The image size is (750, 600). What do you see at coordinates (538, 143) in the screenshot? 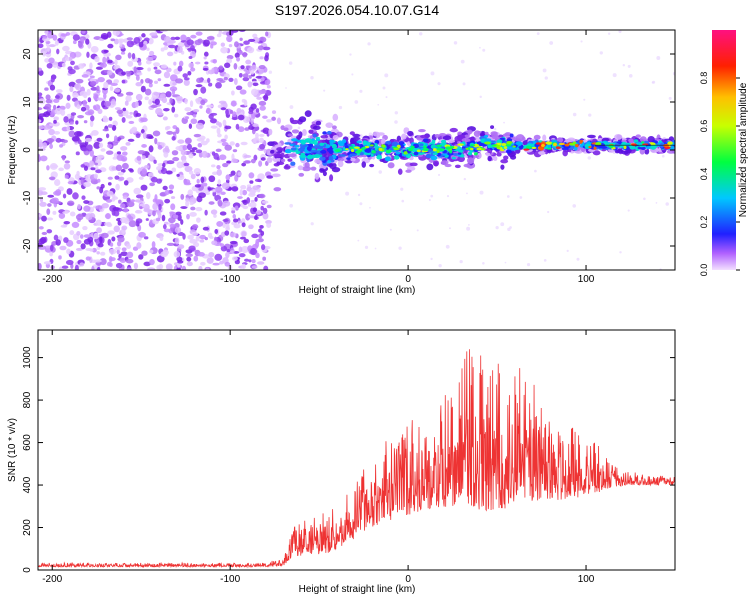
I see `spectrogram-peak` at bounding box center [538, 143].